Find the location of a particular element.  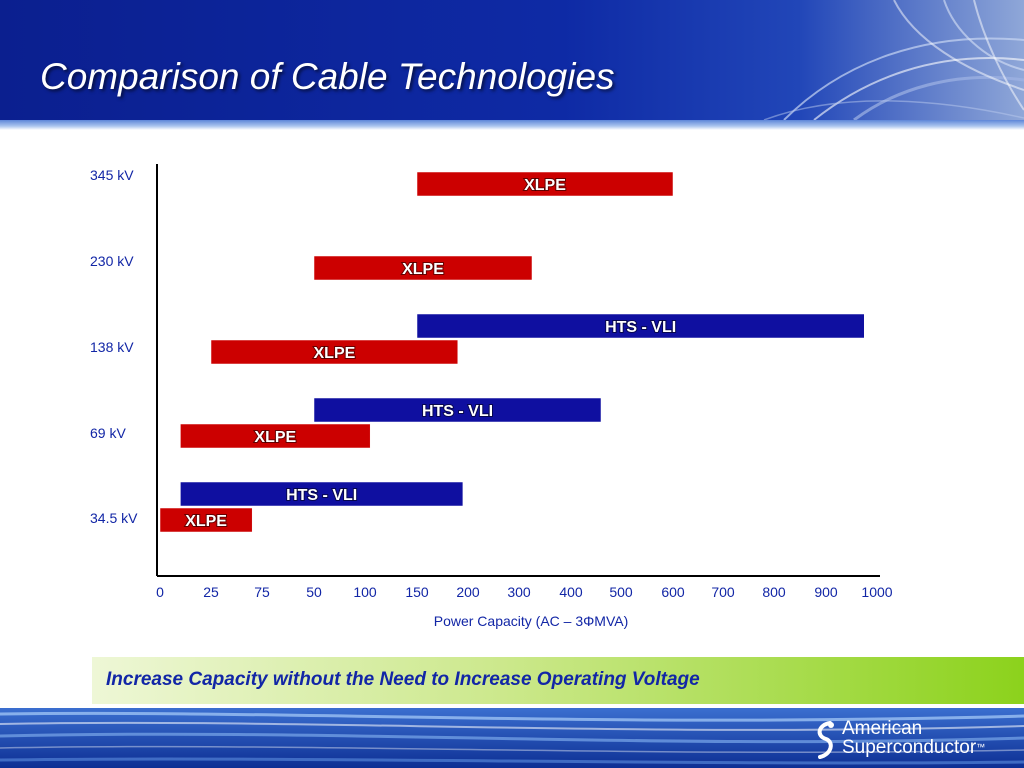

x-tick-label: 700 is located at coordinates (723, 592).